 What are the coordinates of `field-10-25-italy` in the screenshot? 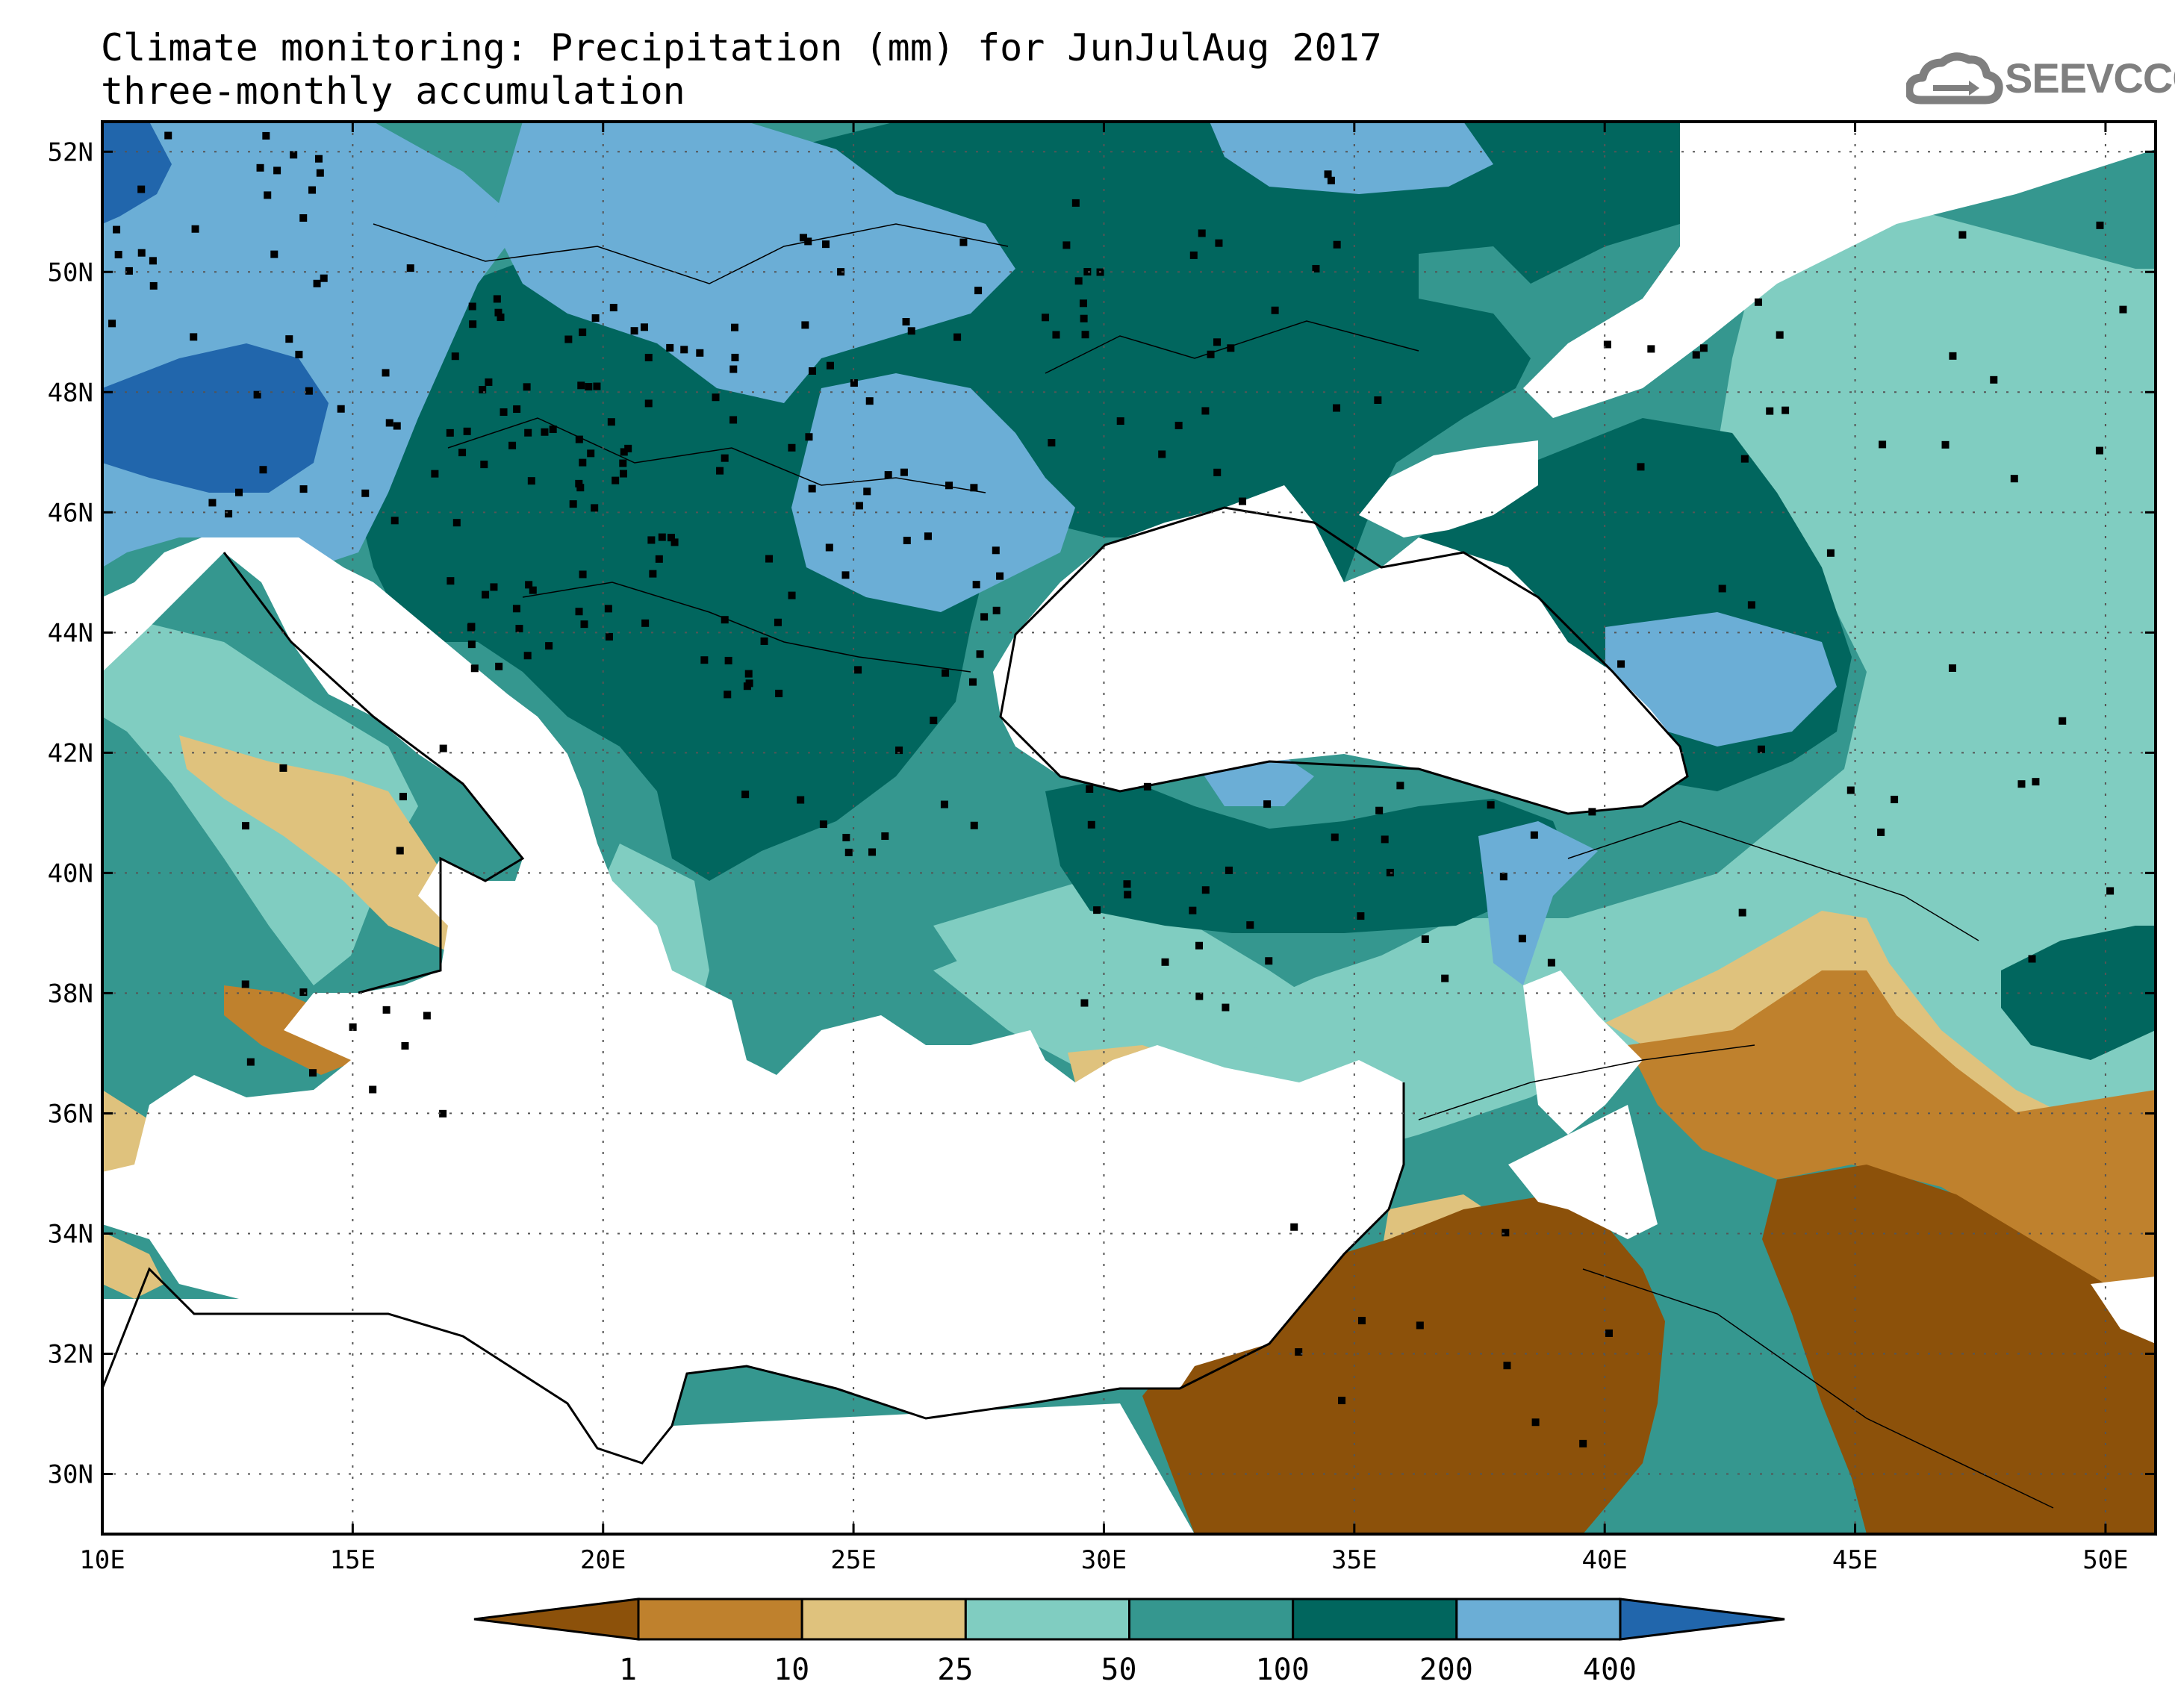 It's located at (343, 852).